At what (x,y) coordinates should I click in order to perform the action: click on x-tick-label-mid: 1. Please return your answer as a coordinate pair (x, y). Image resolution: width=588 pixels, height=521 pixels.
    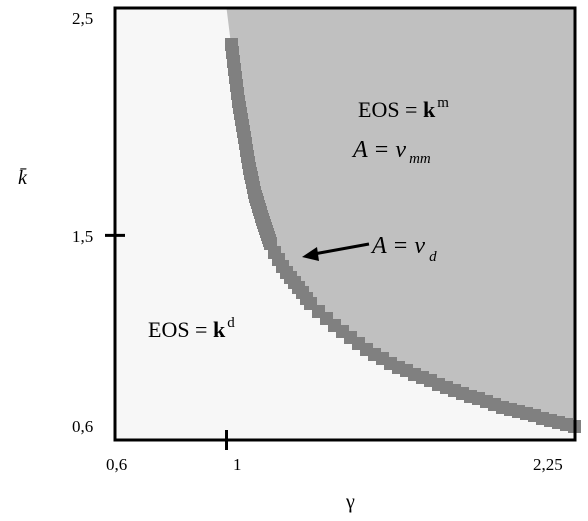
    Looking at the image, I should click on (237, 464).